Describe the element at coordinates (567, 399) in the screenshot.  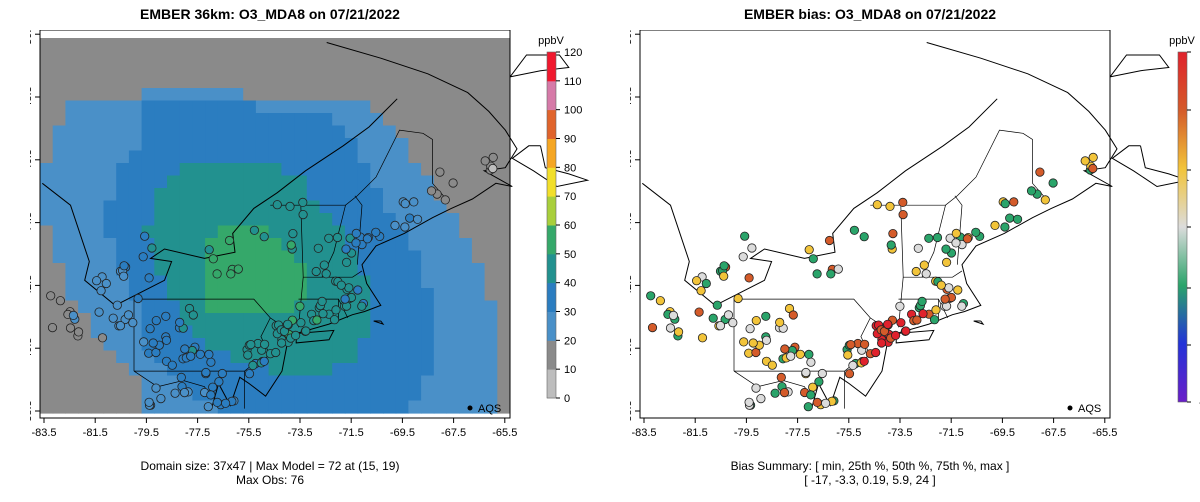
I see `ozone-colorbar-tick-label: 0` at that location.